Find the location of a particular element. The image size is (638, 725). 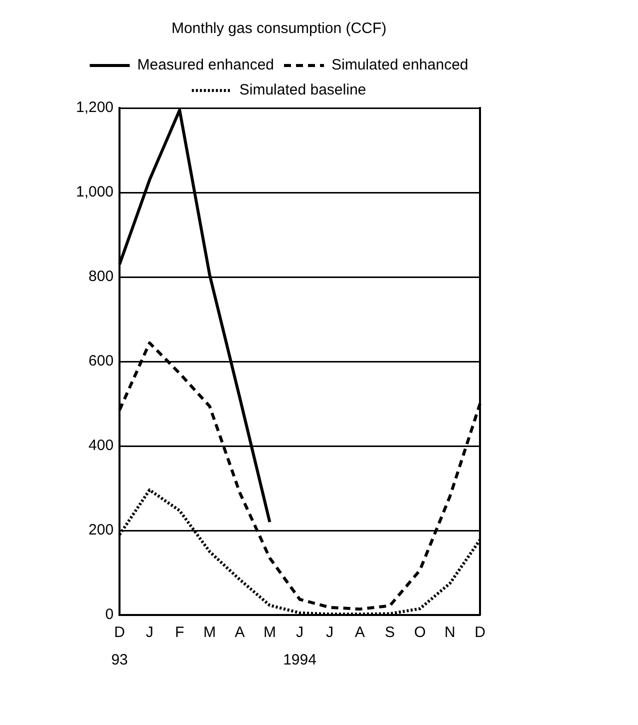

x-tick-label: O is located at coordinates (420, 633).